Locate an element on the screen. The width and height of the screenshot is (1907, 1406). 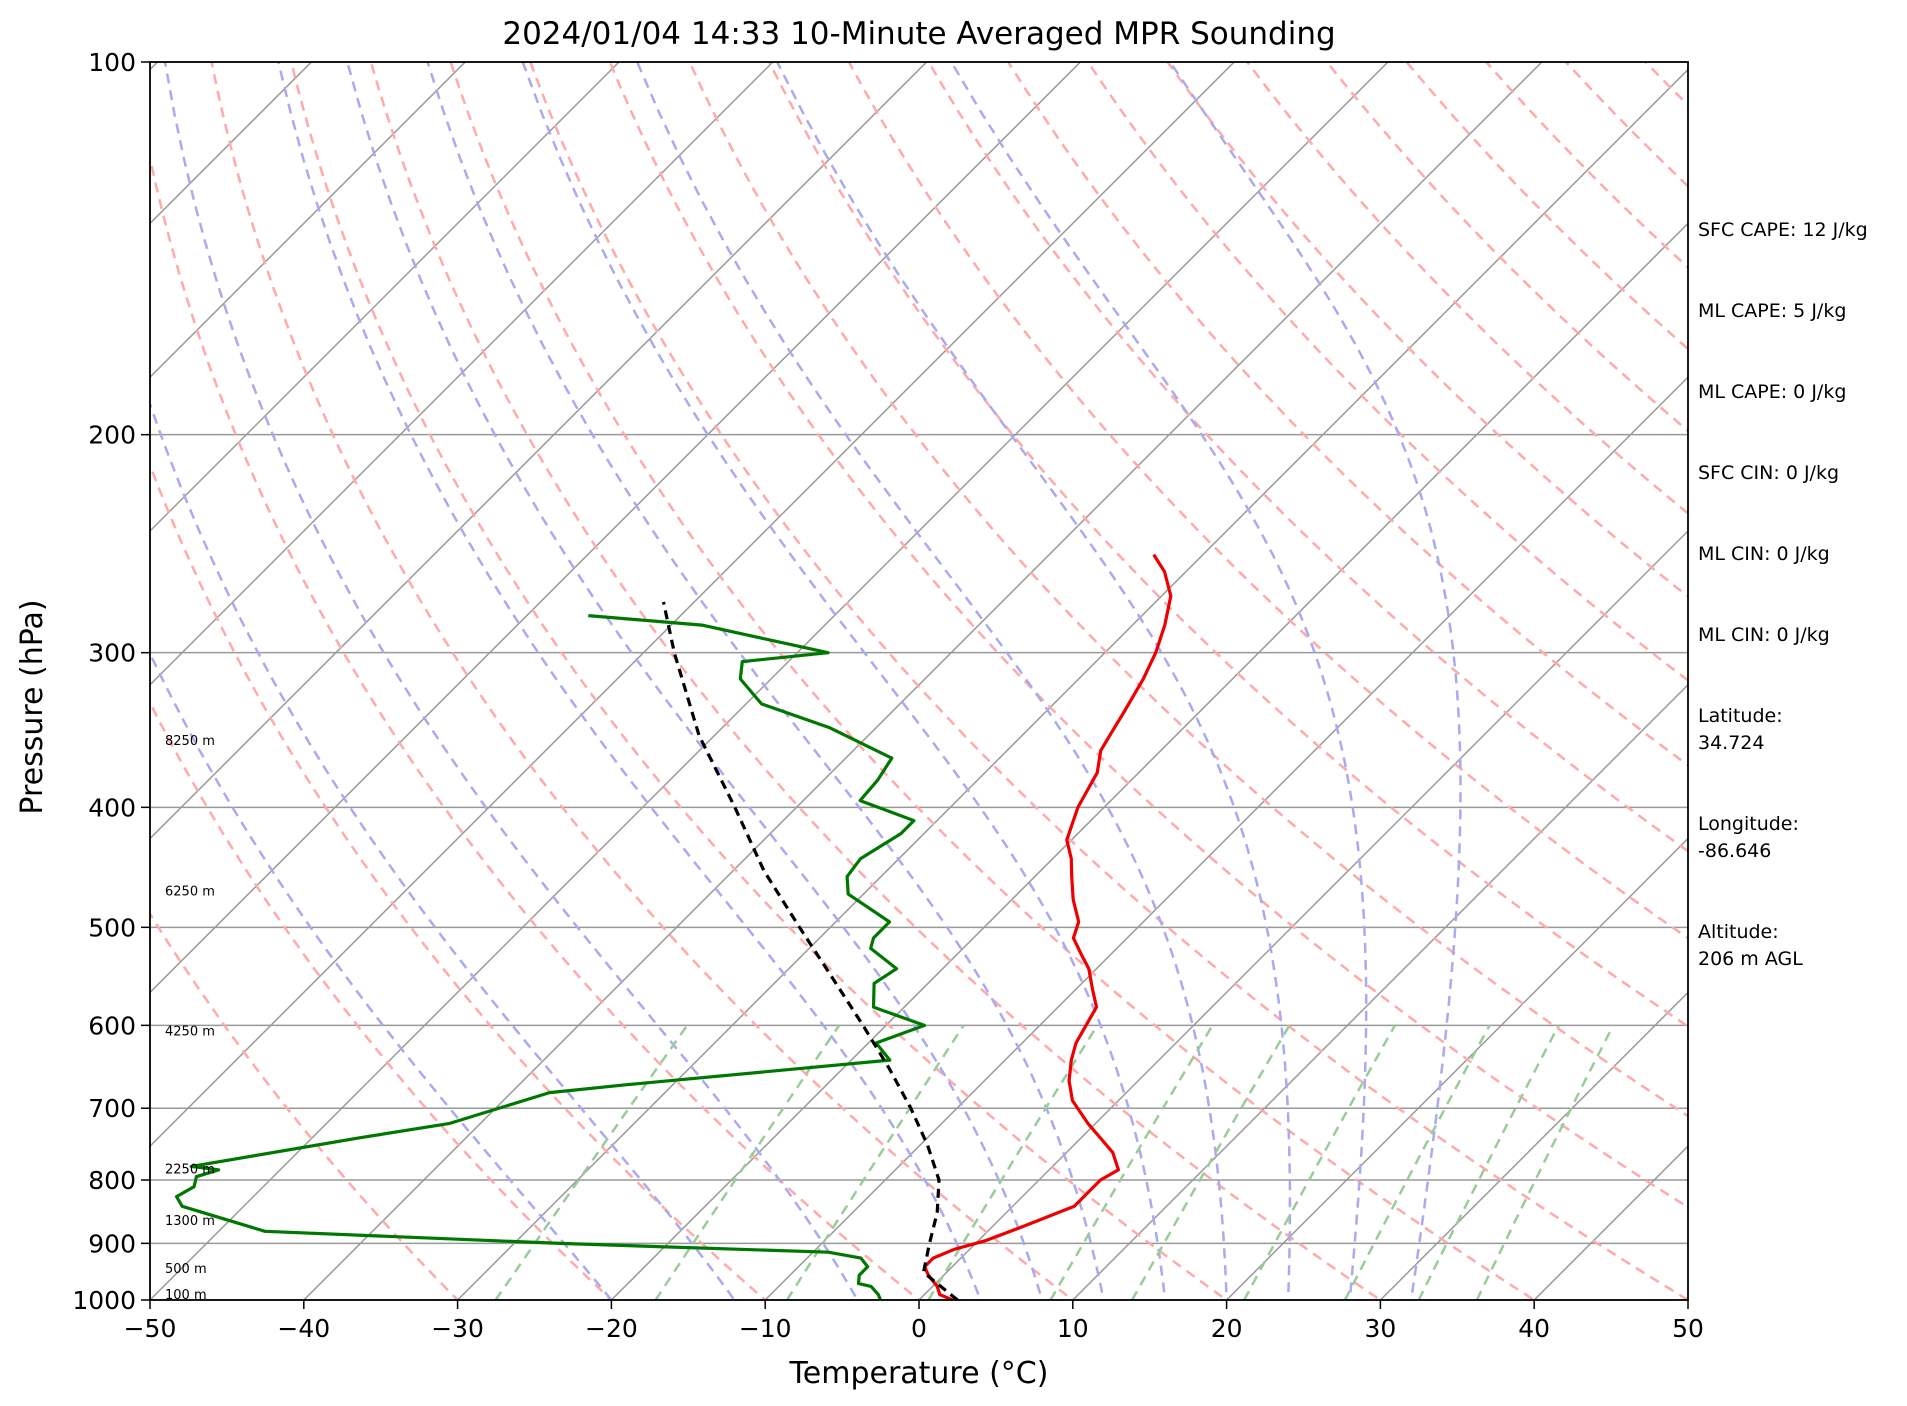
x-tick-label: −10 is located at coordinates (765, 1328).